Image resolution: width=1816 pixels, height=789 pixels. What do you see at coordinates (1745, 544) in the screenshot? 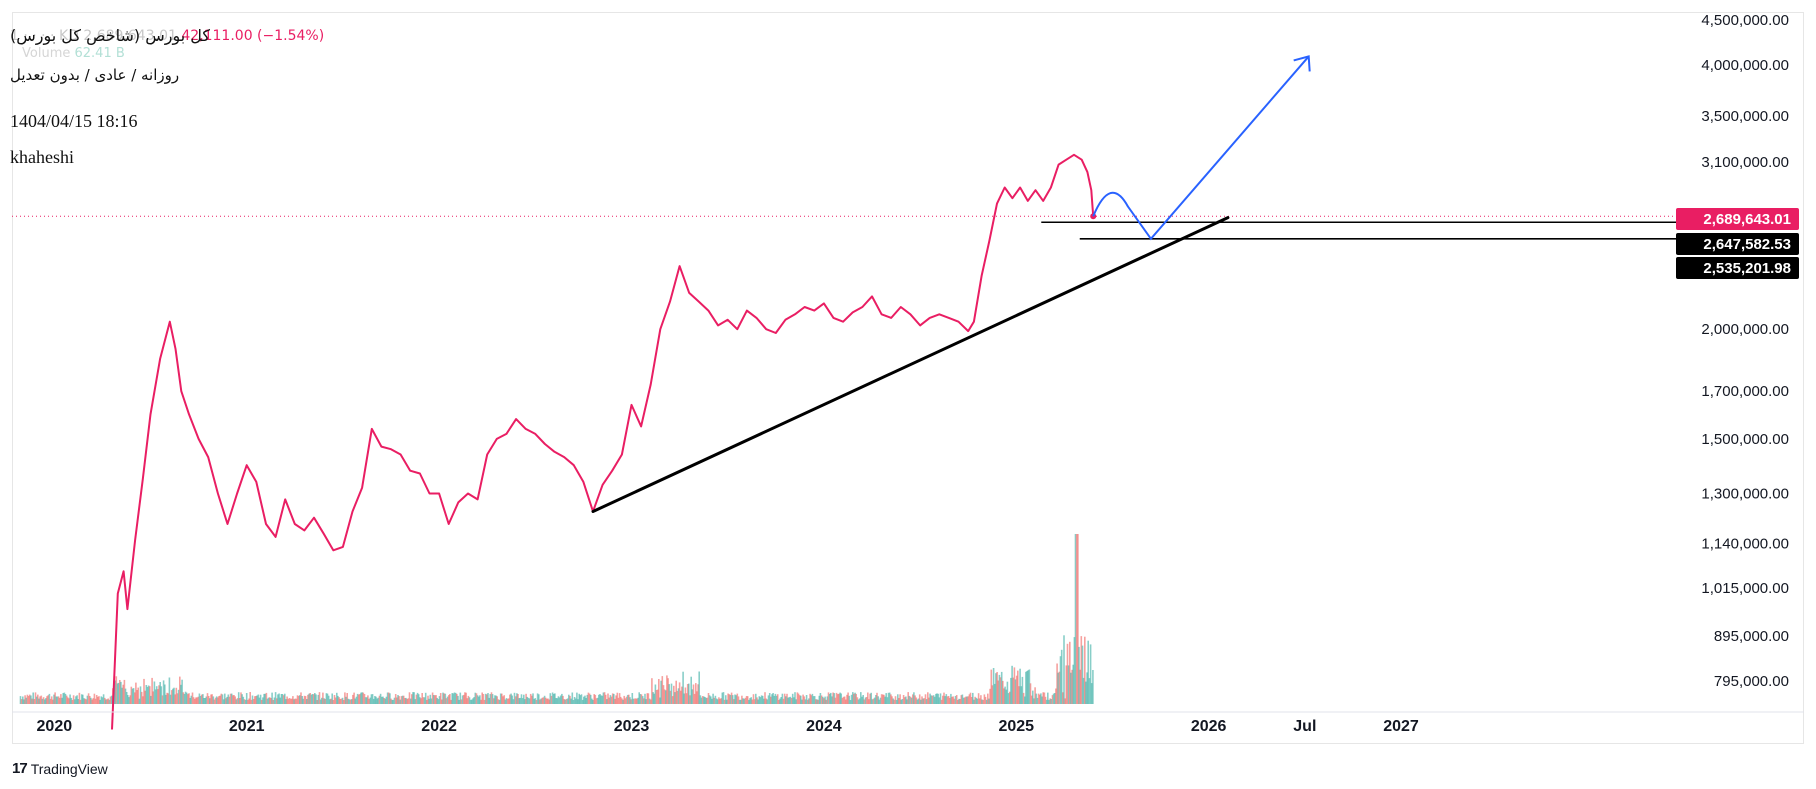
I see `y-tick-label: 1,140,000.00` at bounding box center [1745, 544].